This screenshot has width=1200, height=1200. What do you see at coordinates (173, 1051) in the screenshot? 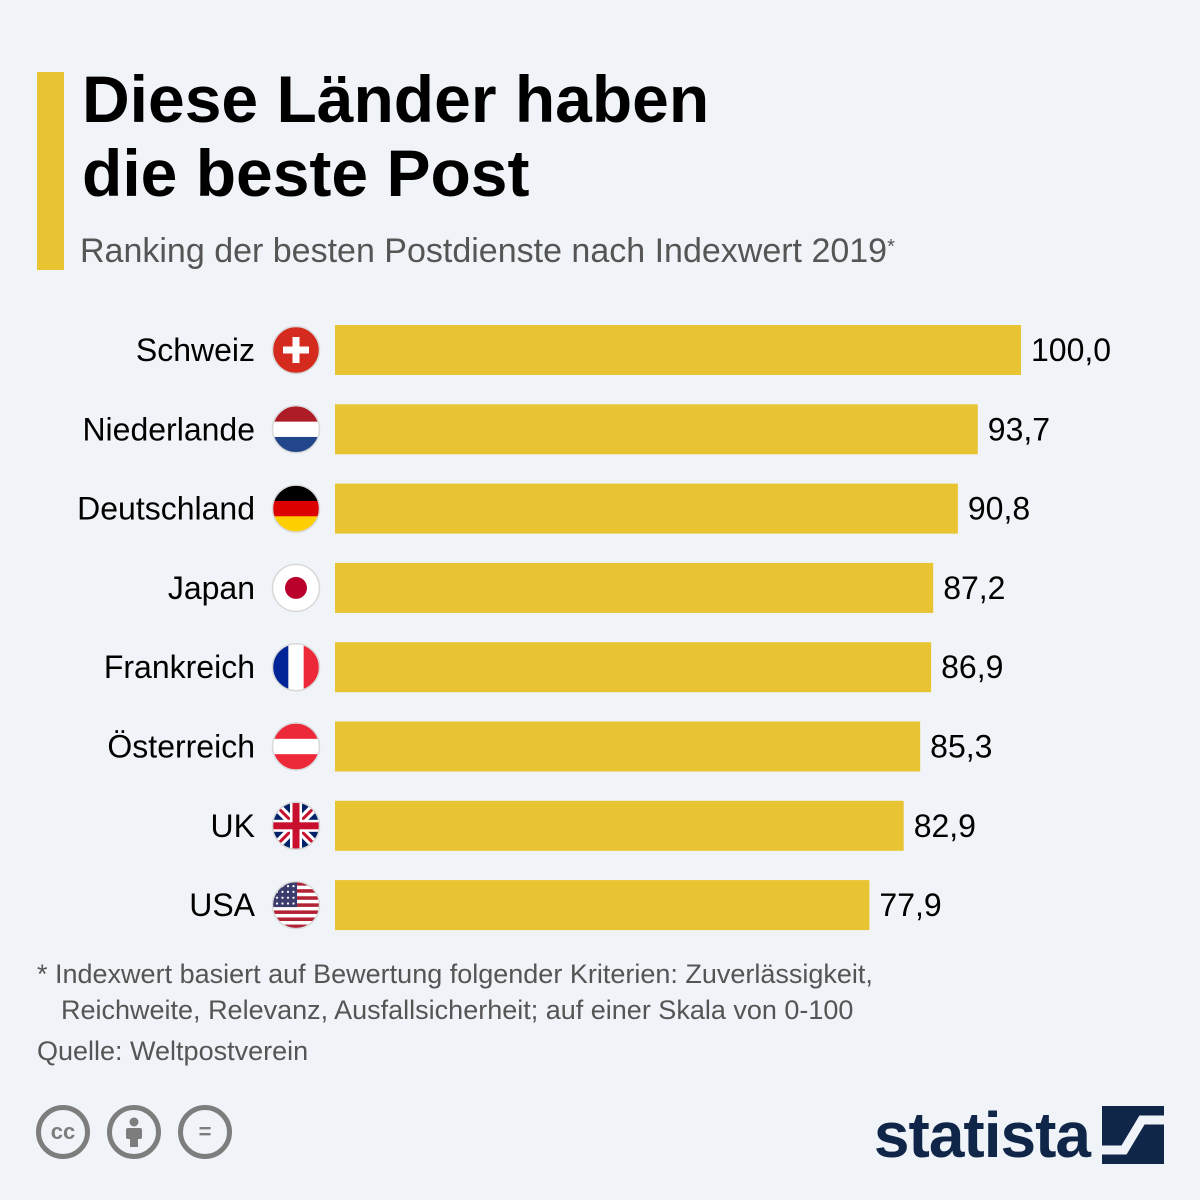
I see `source-note: Quelle: Weltpostverein` at bounding box center [173, 1051].